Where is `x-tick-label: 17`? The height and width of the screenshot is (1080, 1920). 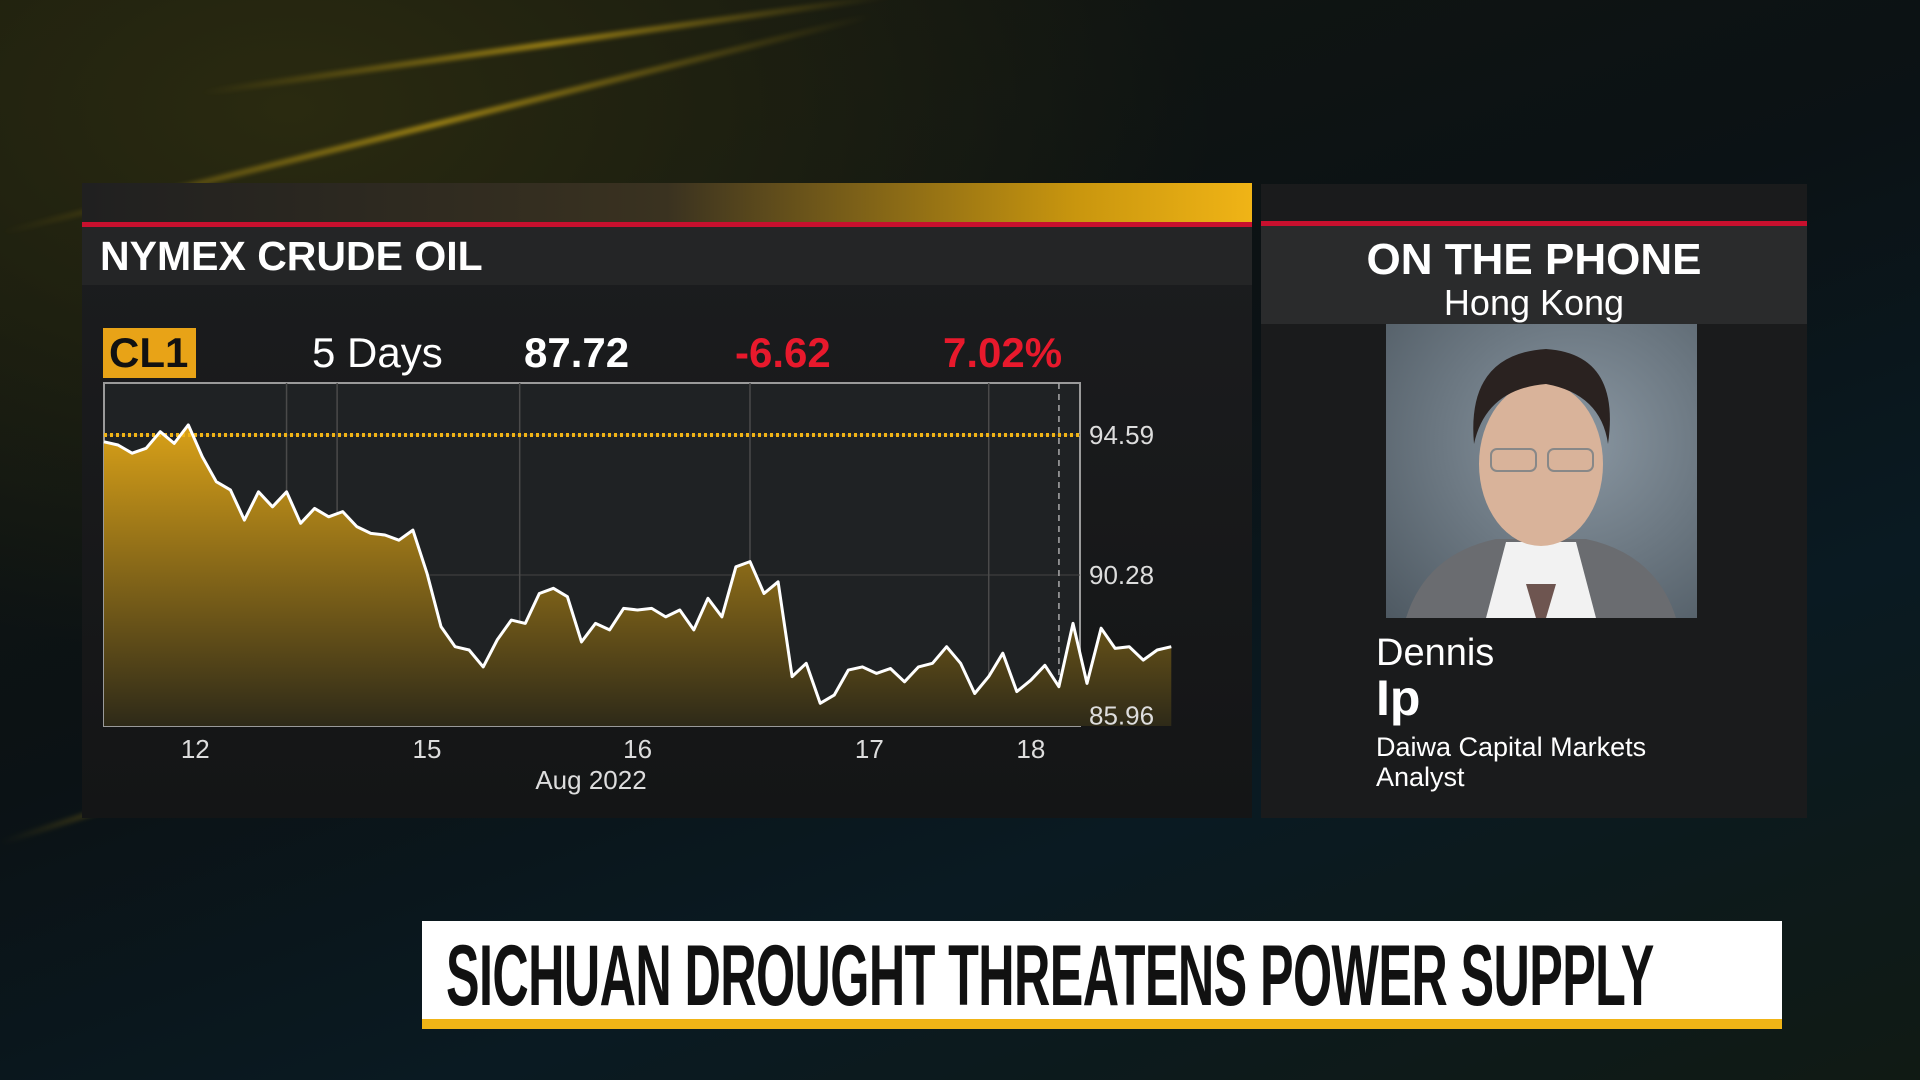 x-tick-label: 17 is located at coordinates (869, 749).